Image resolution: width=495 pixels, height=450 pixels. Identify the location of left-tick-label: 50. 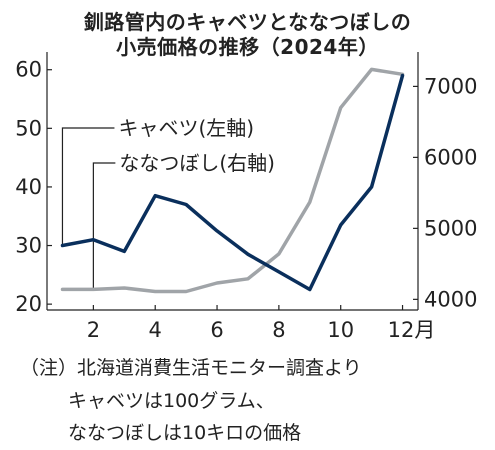
(28, 128).